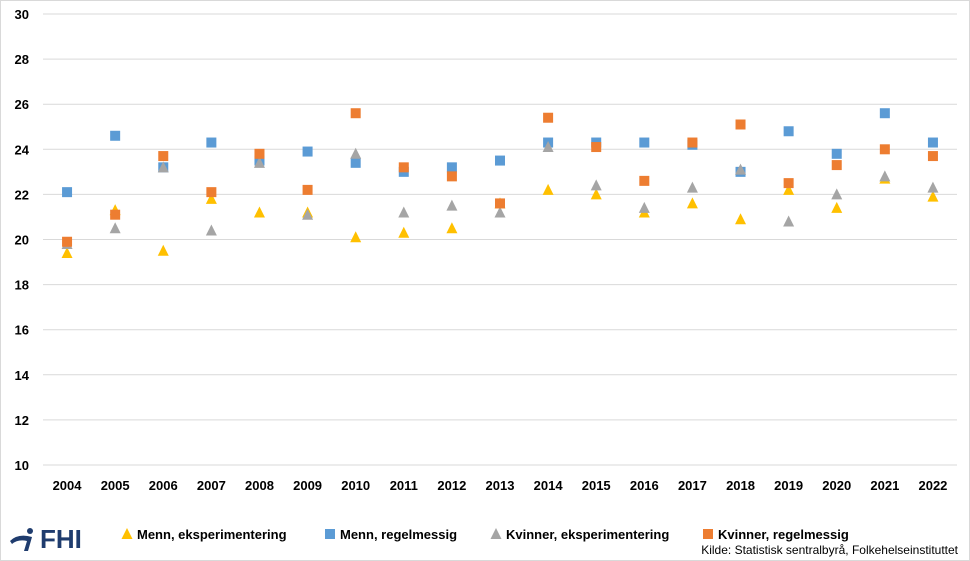 Image resolution: width=970 pixels, height=561 pixels. I want to click on x-tick-label: 2018, so click(740, 485).